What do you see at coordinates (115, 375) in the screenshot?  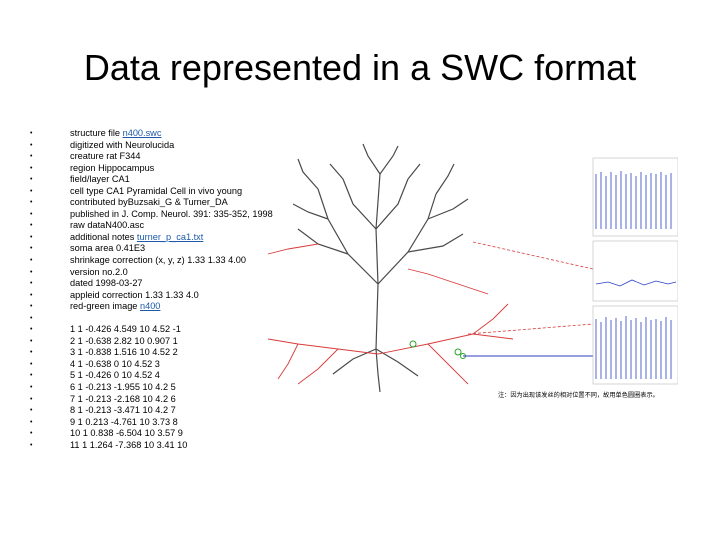 I see `swc-line-text: 5 1 -0.426 0 10 4.52 4` at bounding box center [115, 375].